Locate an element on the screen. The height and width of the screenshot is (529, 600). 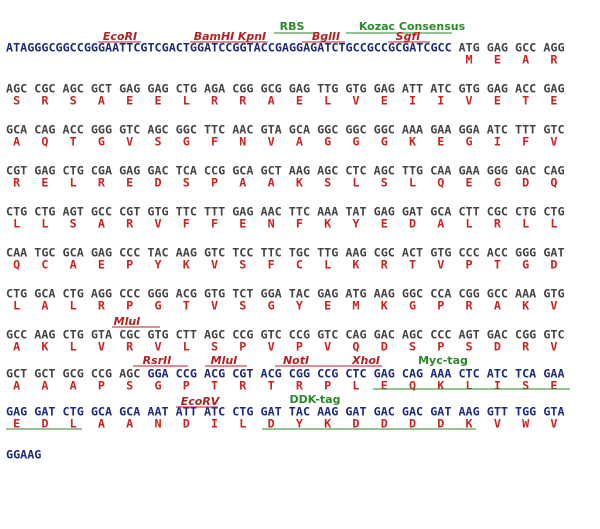
amino-acid: I is located at coordinates (497, 386).